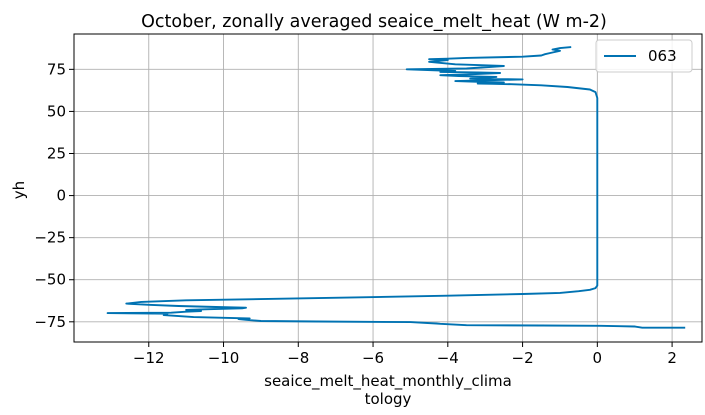 This screenshot has height=415, width=705. I want to click on legend: 063, so click(644, 56).